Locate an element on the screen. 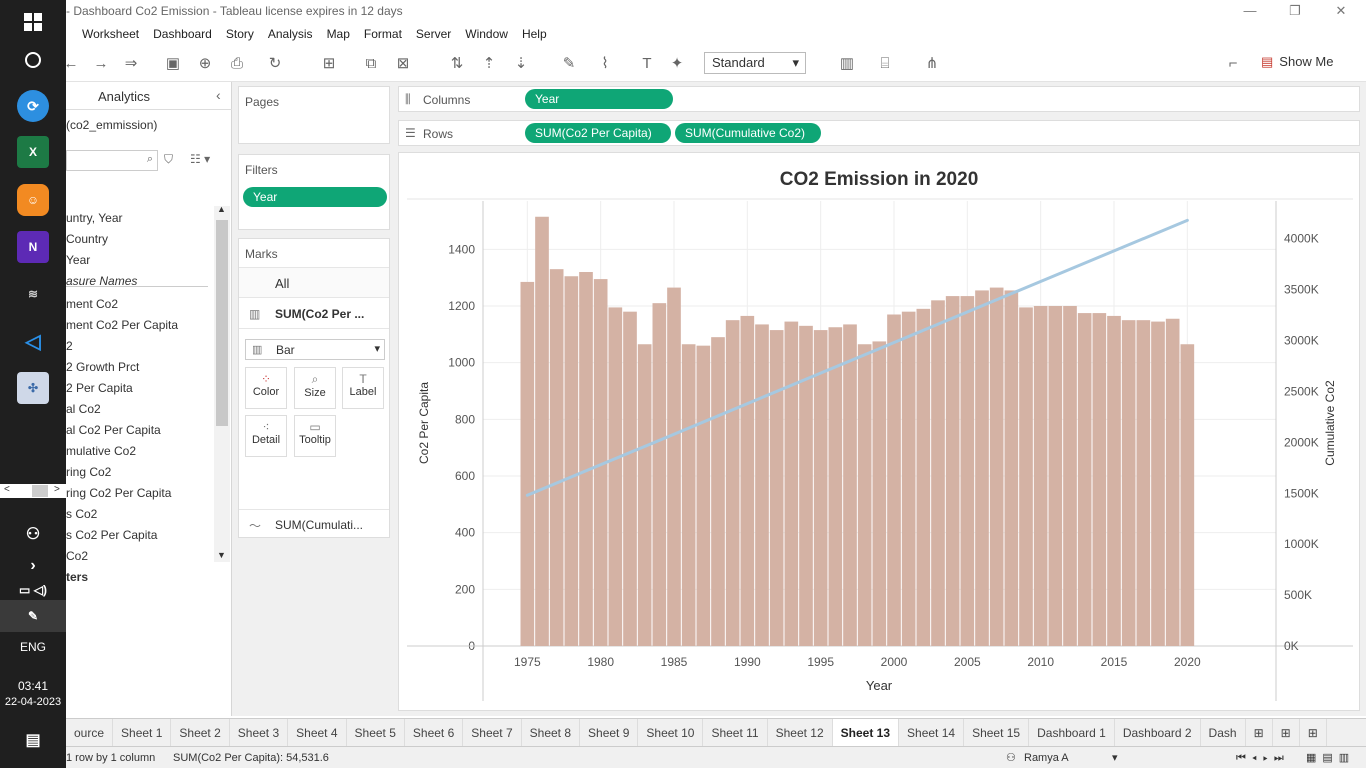 Image resolution: width=1366 pixels, height=769 pixels. label-button: T Label is located at coordinates (363, 388).